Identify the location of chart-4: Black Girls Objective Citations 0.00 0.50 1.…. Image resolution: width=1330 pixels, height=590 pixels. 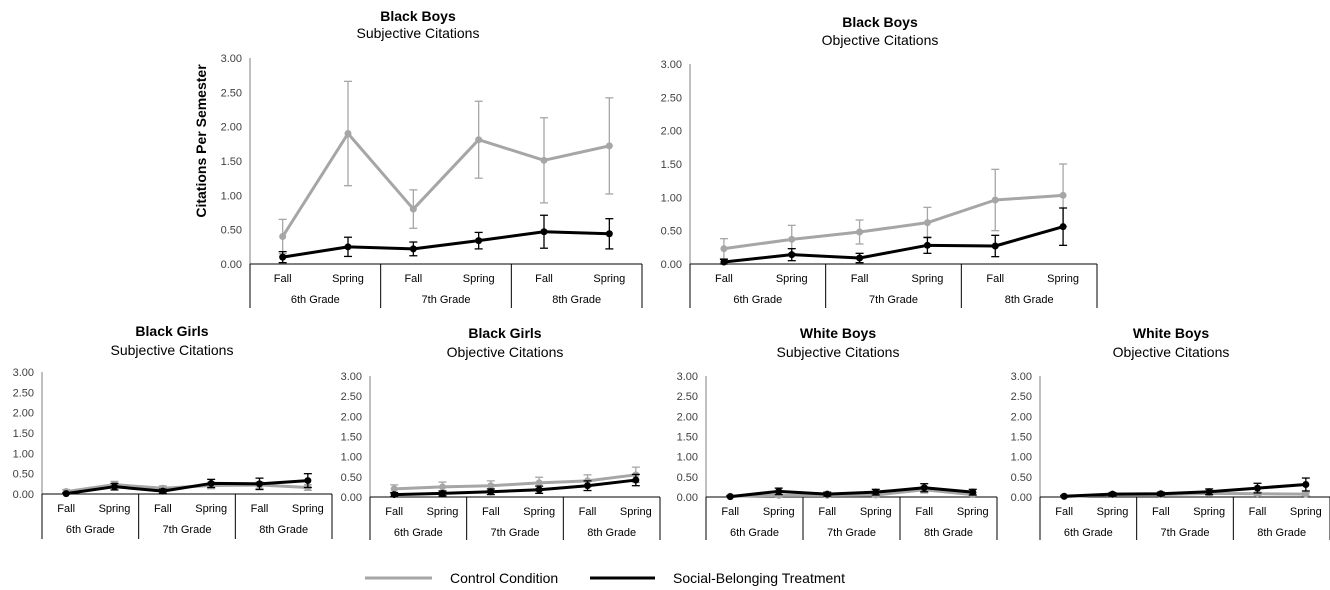
(501, 432).